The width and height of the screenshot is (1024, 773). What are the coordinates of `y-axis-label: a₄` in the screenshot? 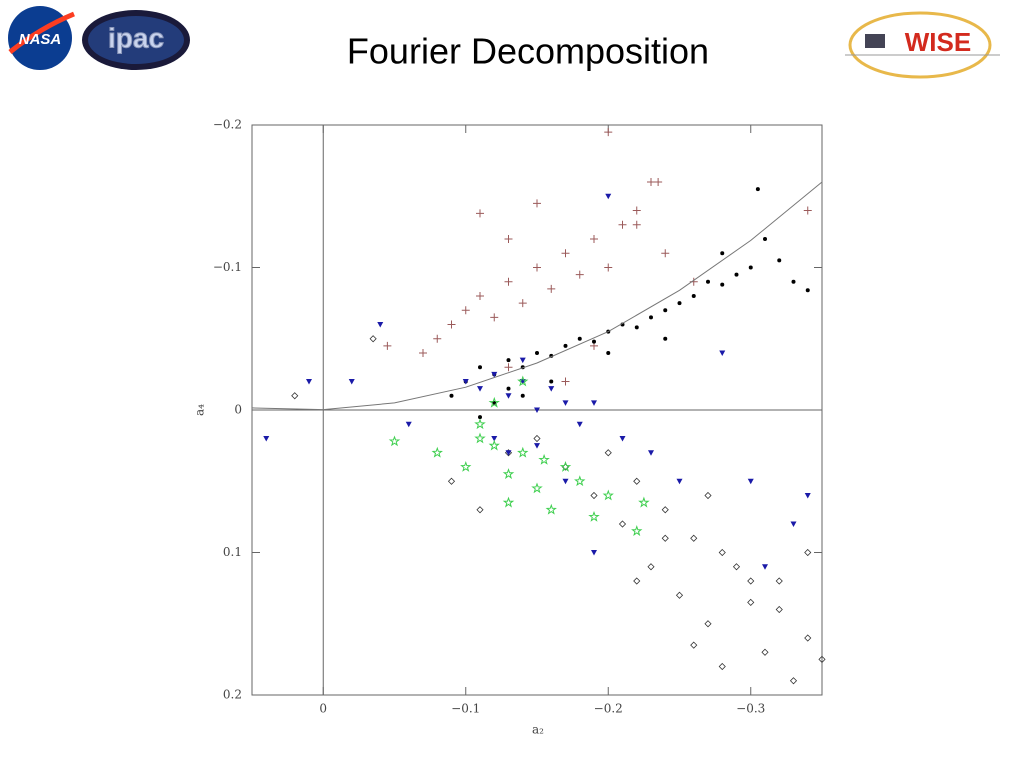 It's located at (200, 410).